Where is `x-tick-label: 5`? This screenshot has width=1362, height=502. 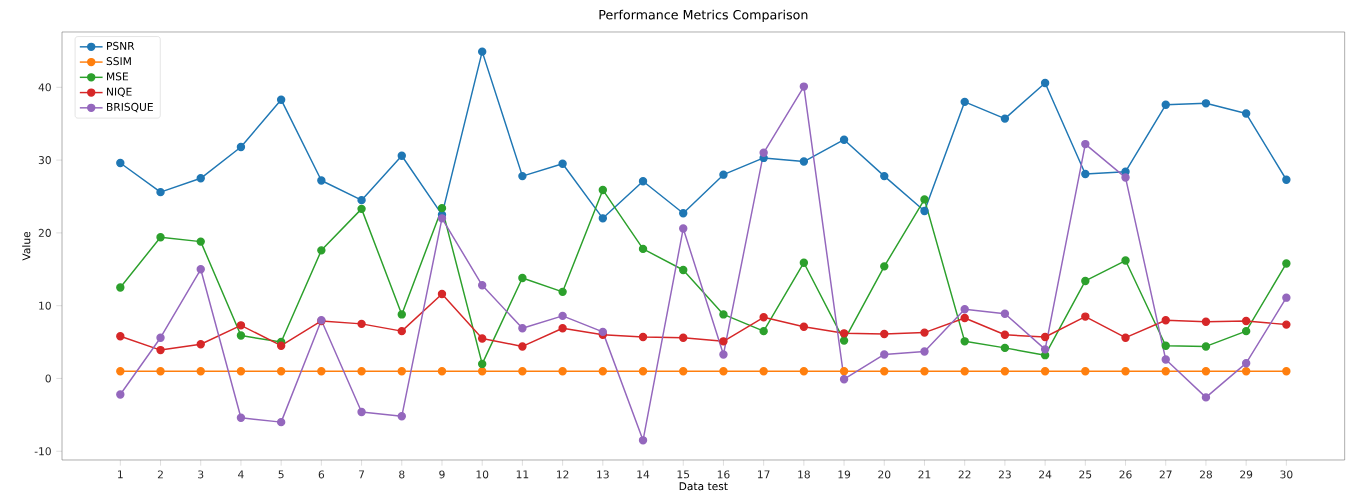 x-tick-label: 5 is located at coordinates (281, 474).